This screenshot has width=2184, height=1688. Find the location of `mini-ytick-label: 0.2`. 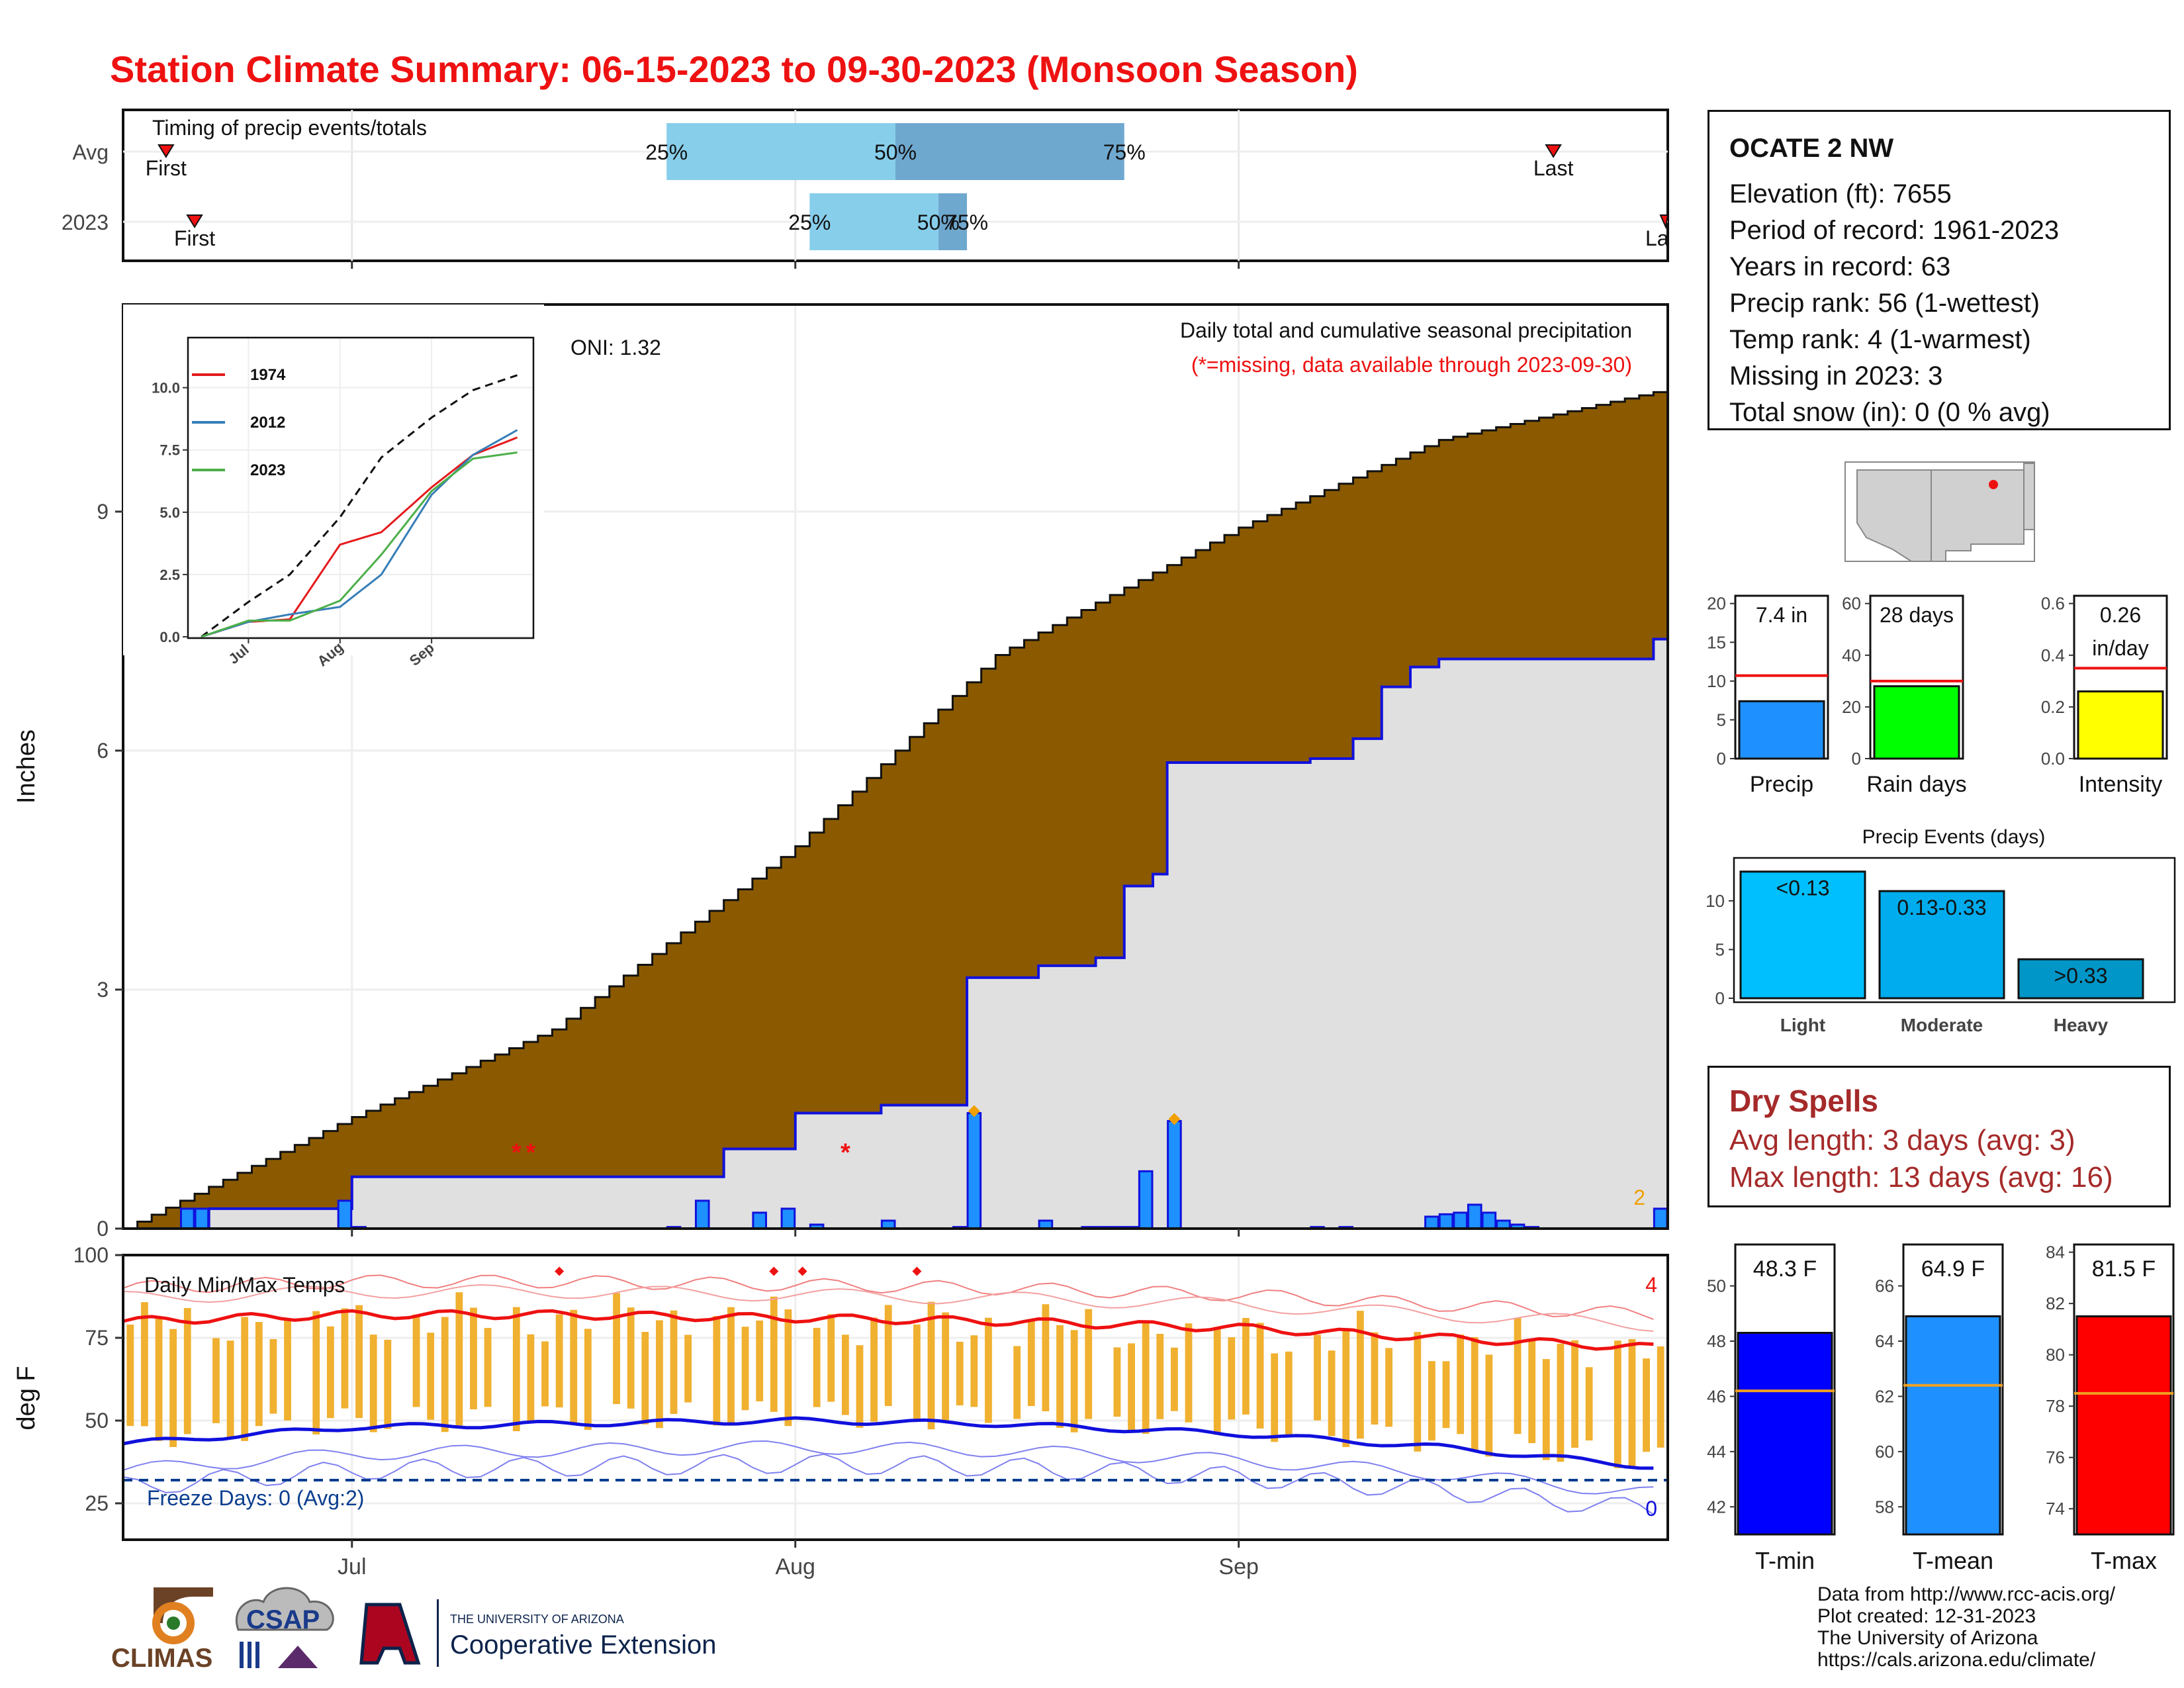

mini-ytick-label: 0.2 is located at coordinates (2053, 707).